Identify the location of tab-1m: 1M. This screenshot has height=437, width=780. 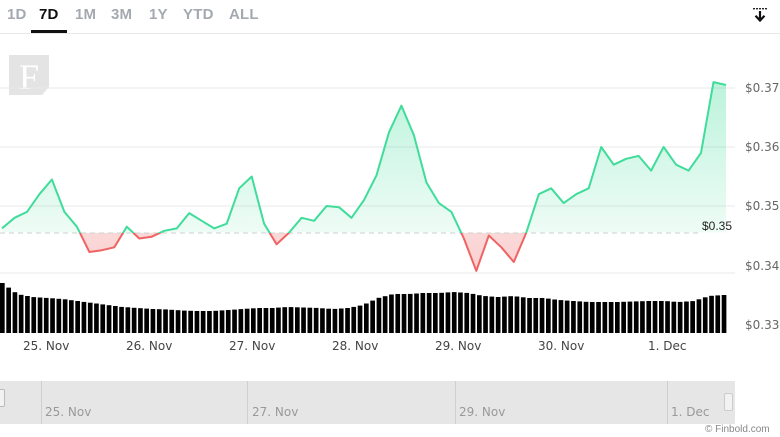
(86, 14).